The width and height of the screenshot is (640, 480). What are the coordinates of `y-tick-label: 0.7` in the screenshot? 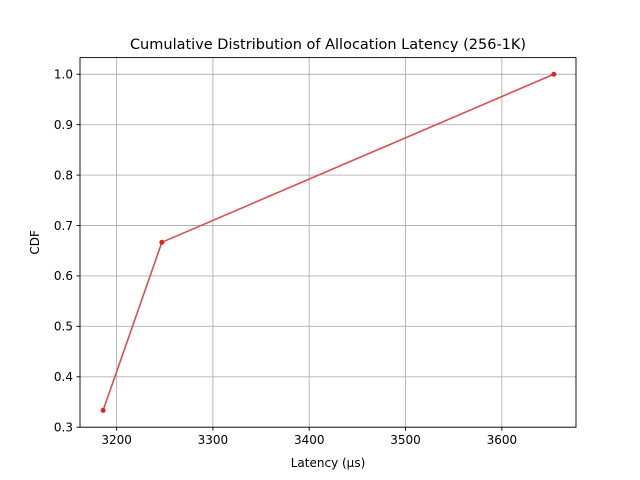 It's located at (63, 226).